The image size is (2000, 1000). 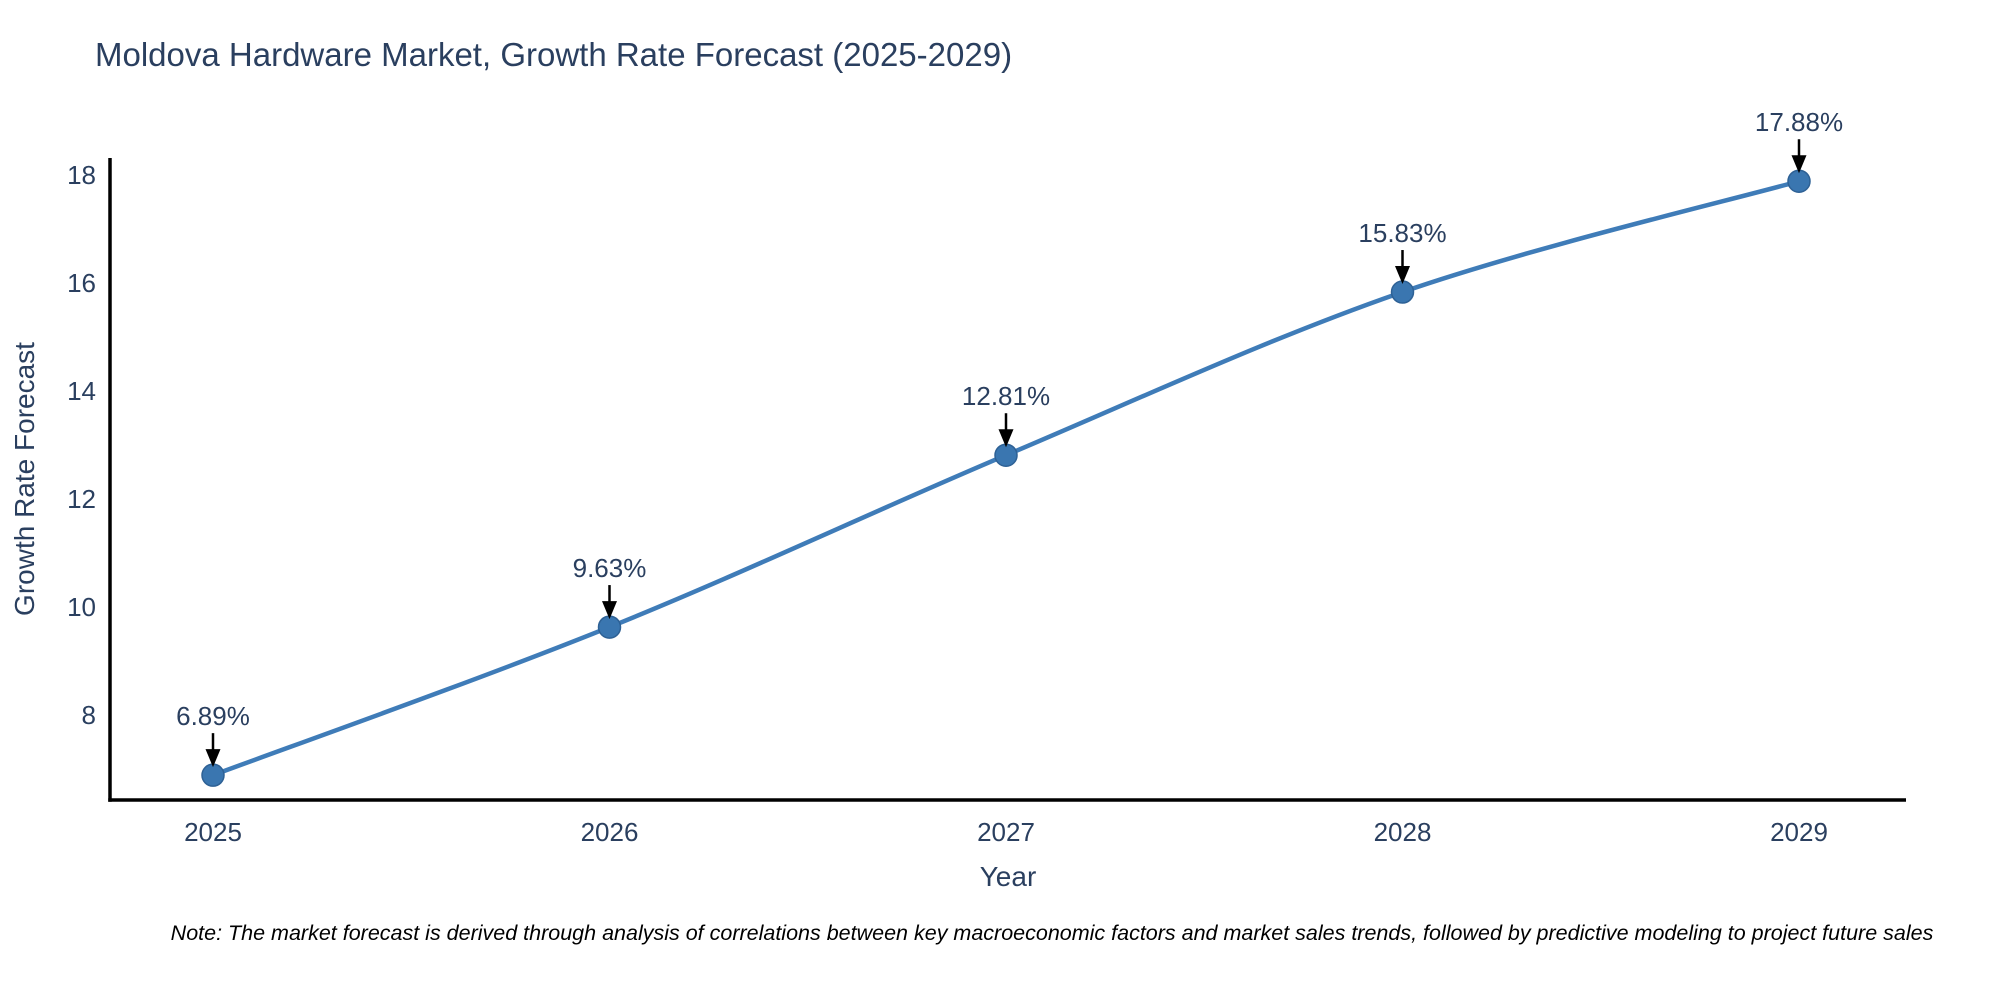 I want to click on x-tick-label: 2025, so click(x=213, y=832).